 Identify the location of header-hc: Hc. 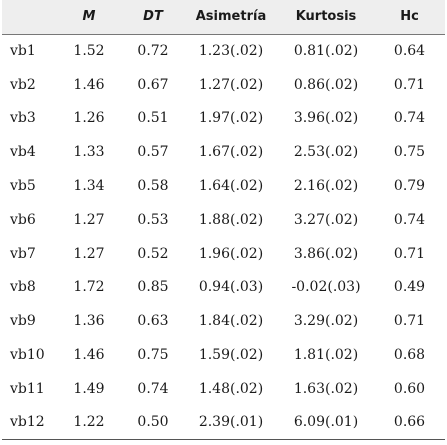
(409, 17).